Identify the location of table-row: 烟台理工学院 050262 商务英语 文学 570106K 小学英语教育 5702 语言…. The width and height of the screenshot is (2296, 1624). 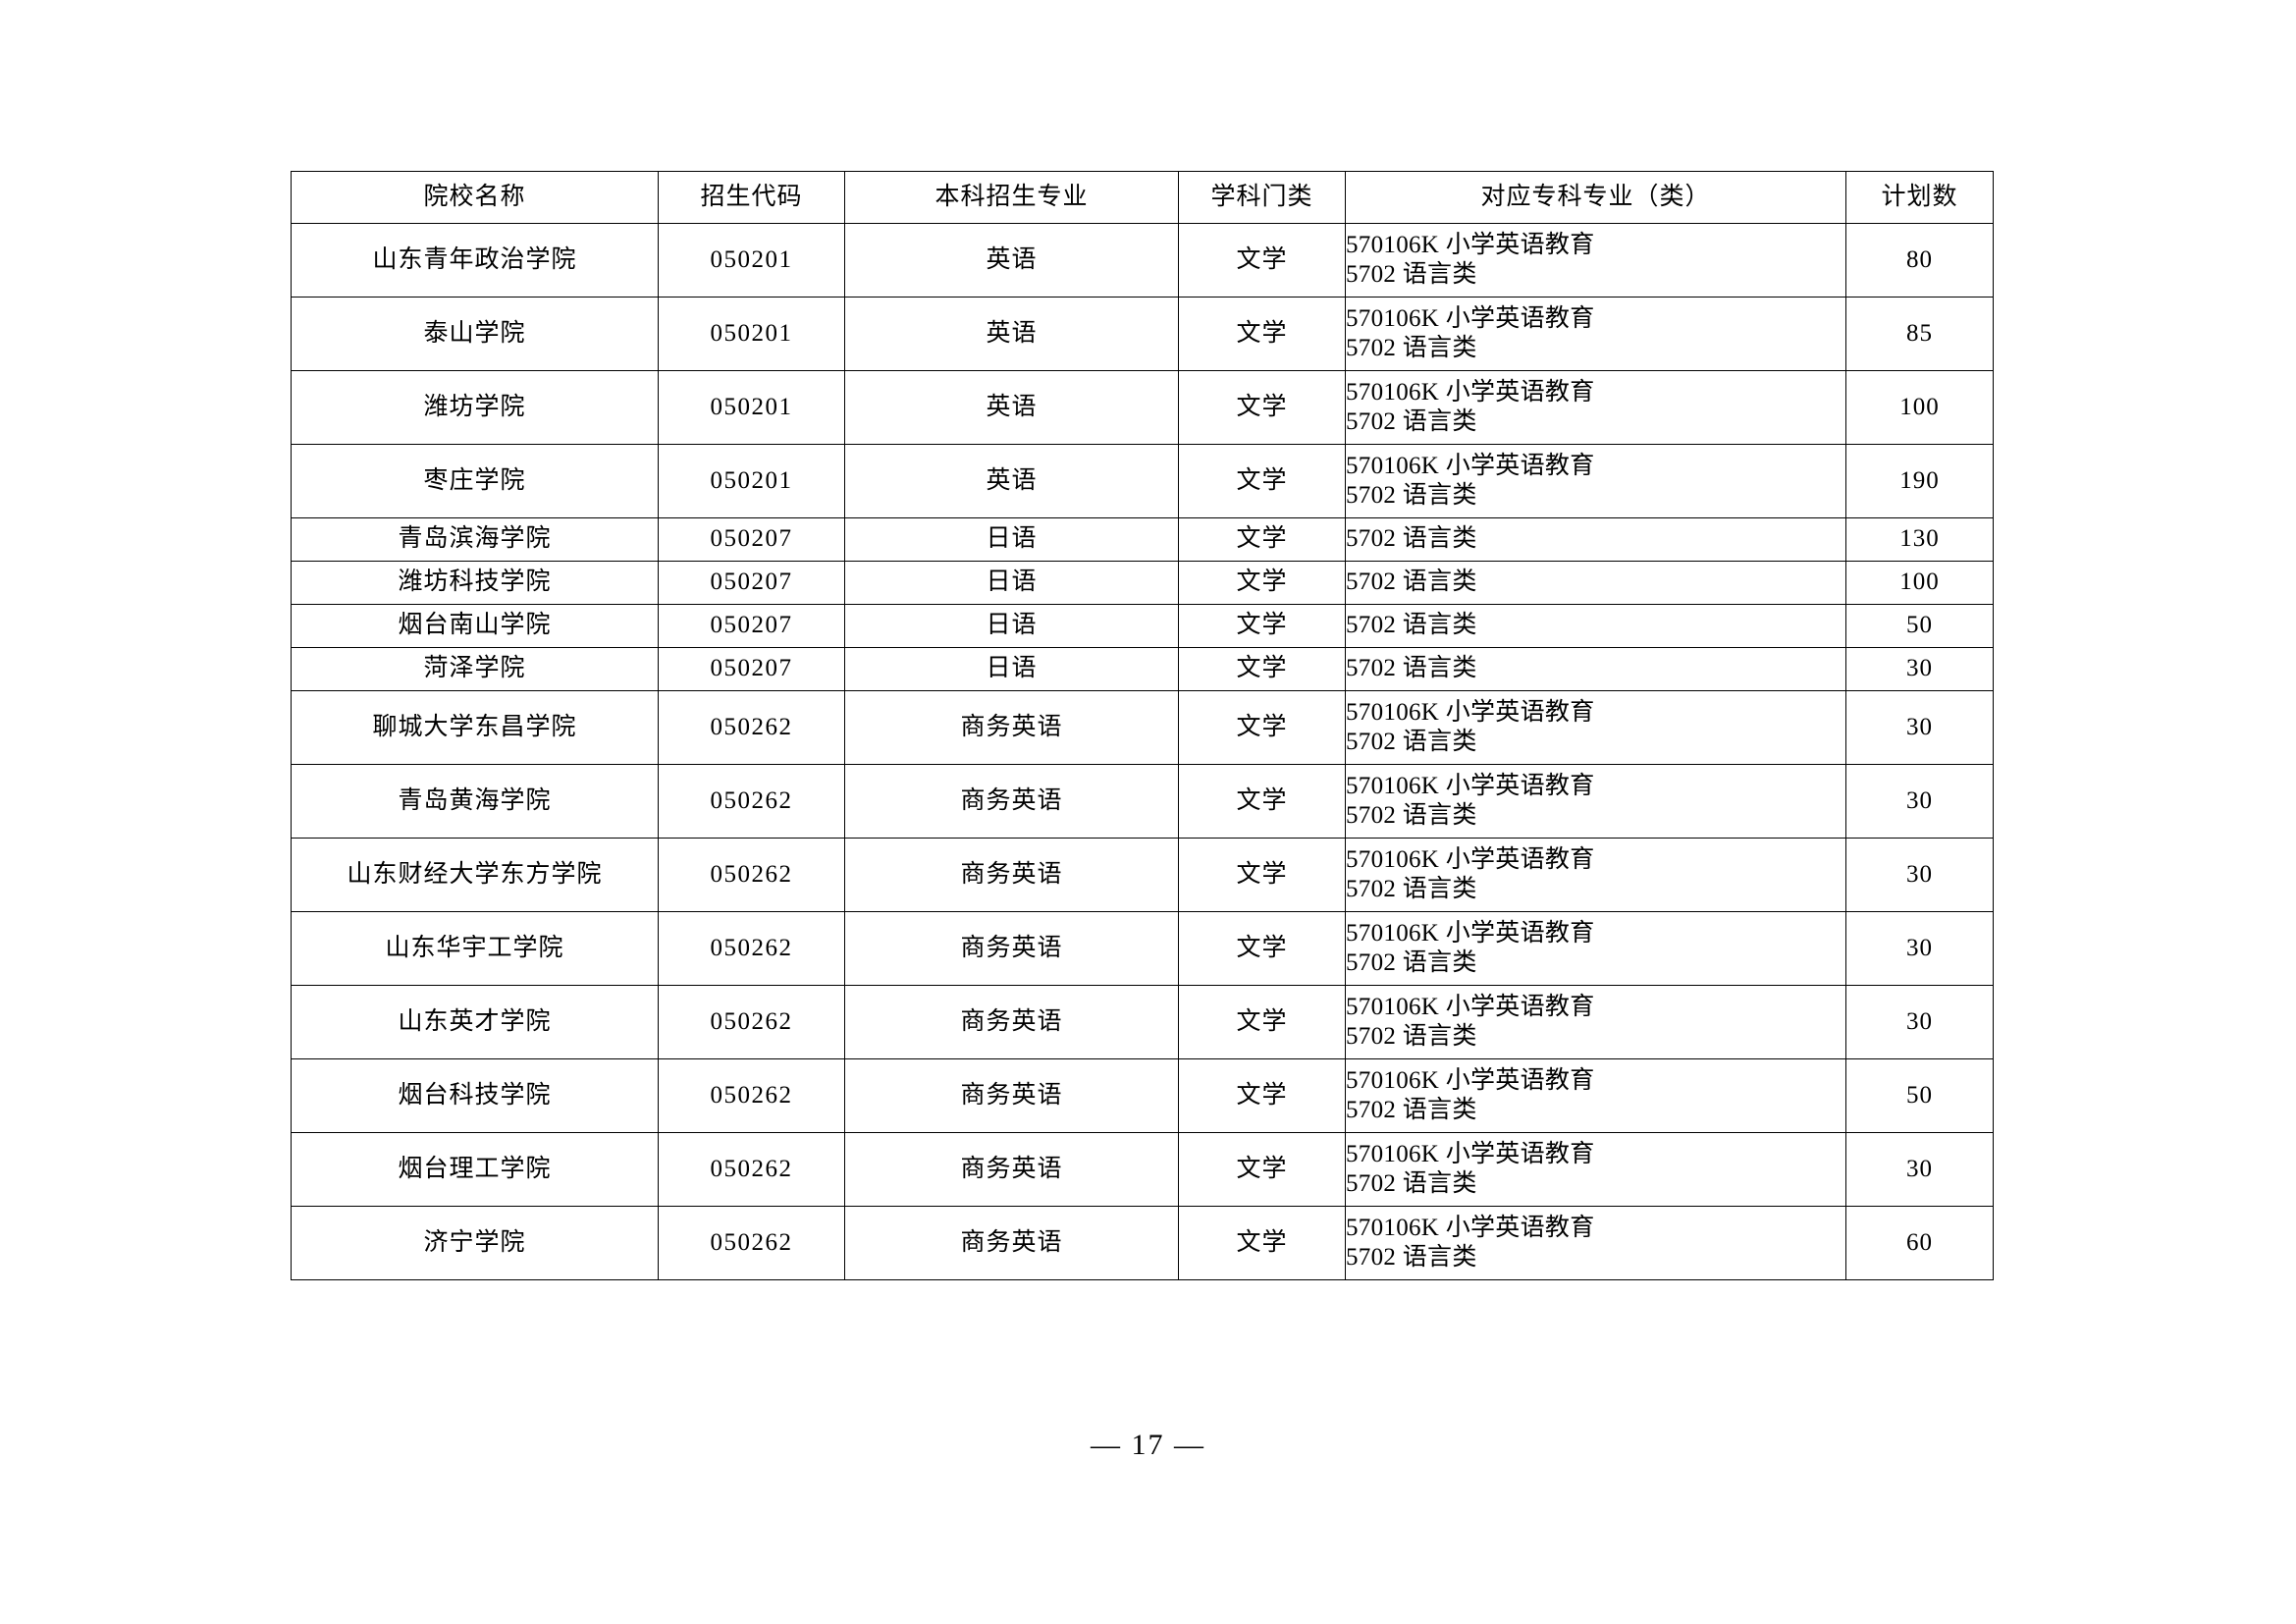
(1142, 1169).